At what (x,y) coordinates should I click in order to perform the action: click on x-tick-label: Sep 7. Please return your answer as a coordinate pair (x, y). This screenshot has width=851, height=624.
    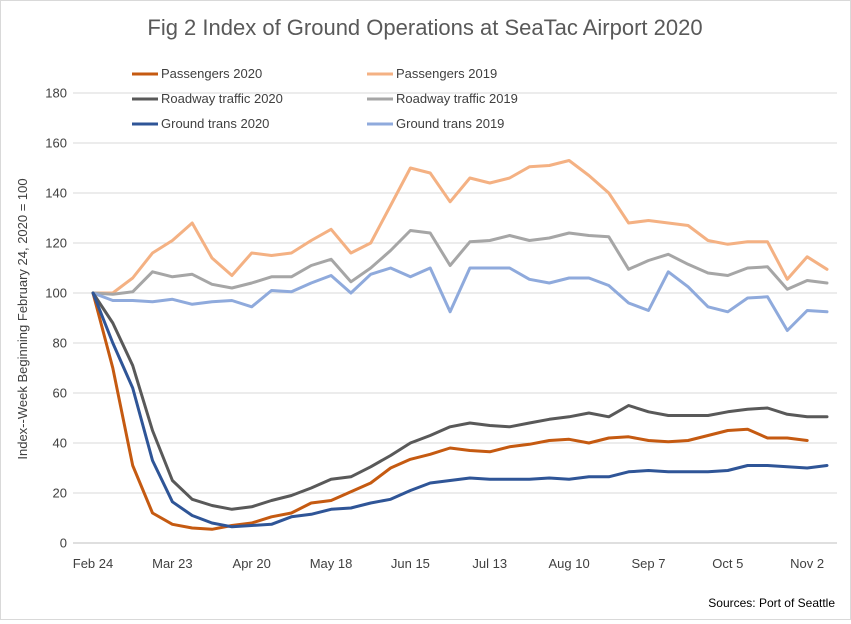
    Looking at the image, I should click on (648, 563).